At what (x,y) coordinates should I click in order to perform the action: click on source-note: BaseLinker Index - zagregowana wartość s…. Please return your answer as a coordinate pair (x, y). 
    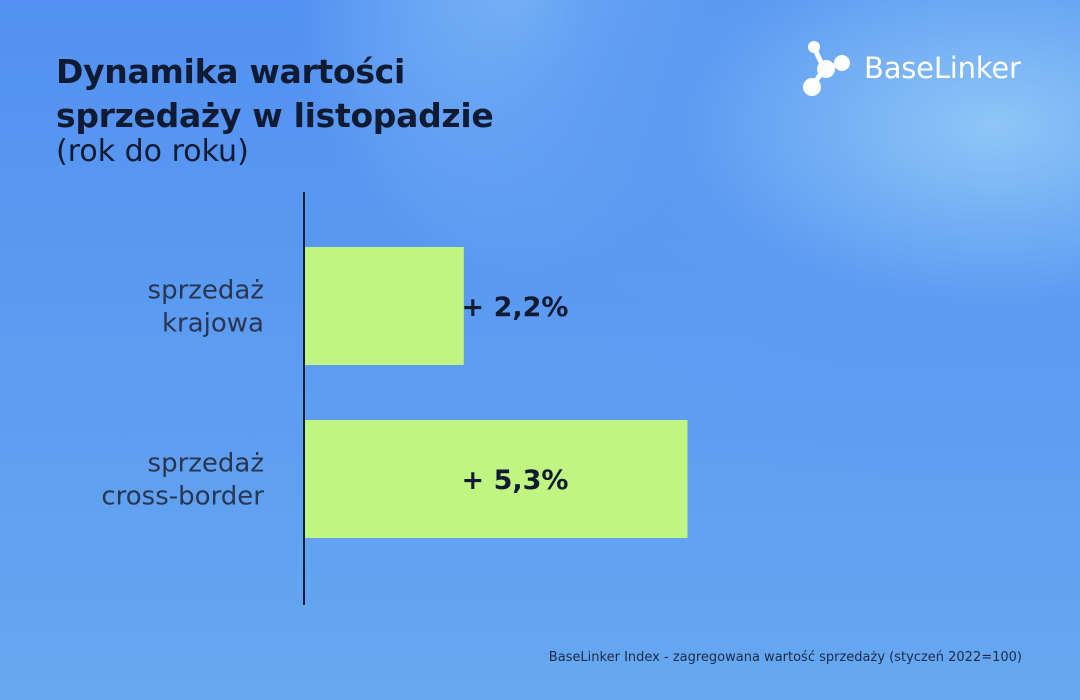
    Looking at the image, I should click on (785, 657).